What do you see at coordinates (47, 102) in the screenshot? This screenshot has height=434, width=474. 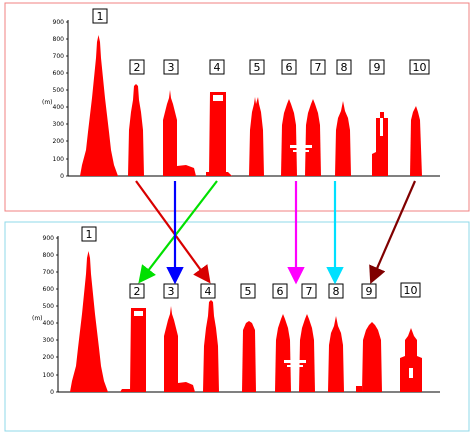 I see `top-unit-label: (m)` at bounding box center [47, 102].